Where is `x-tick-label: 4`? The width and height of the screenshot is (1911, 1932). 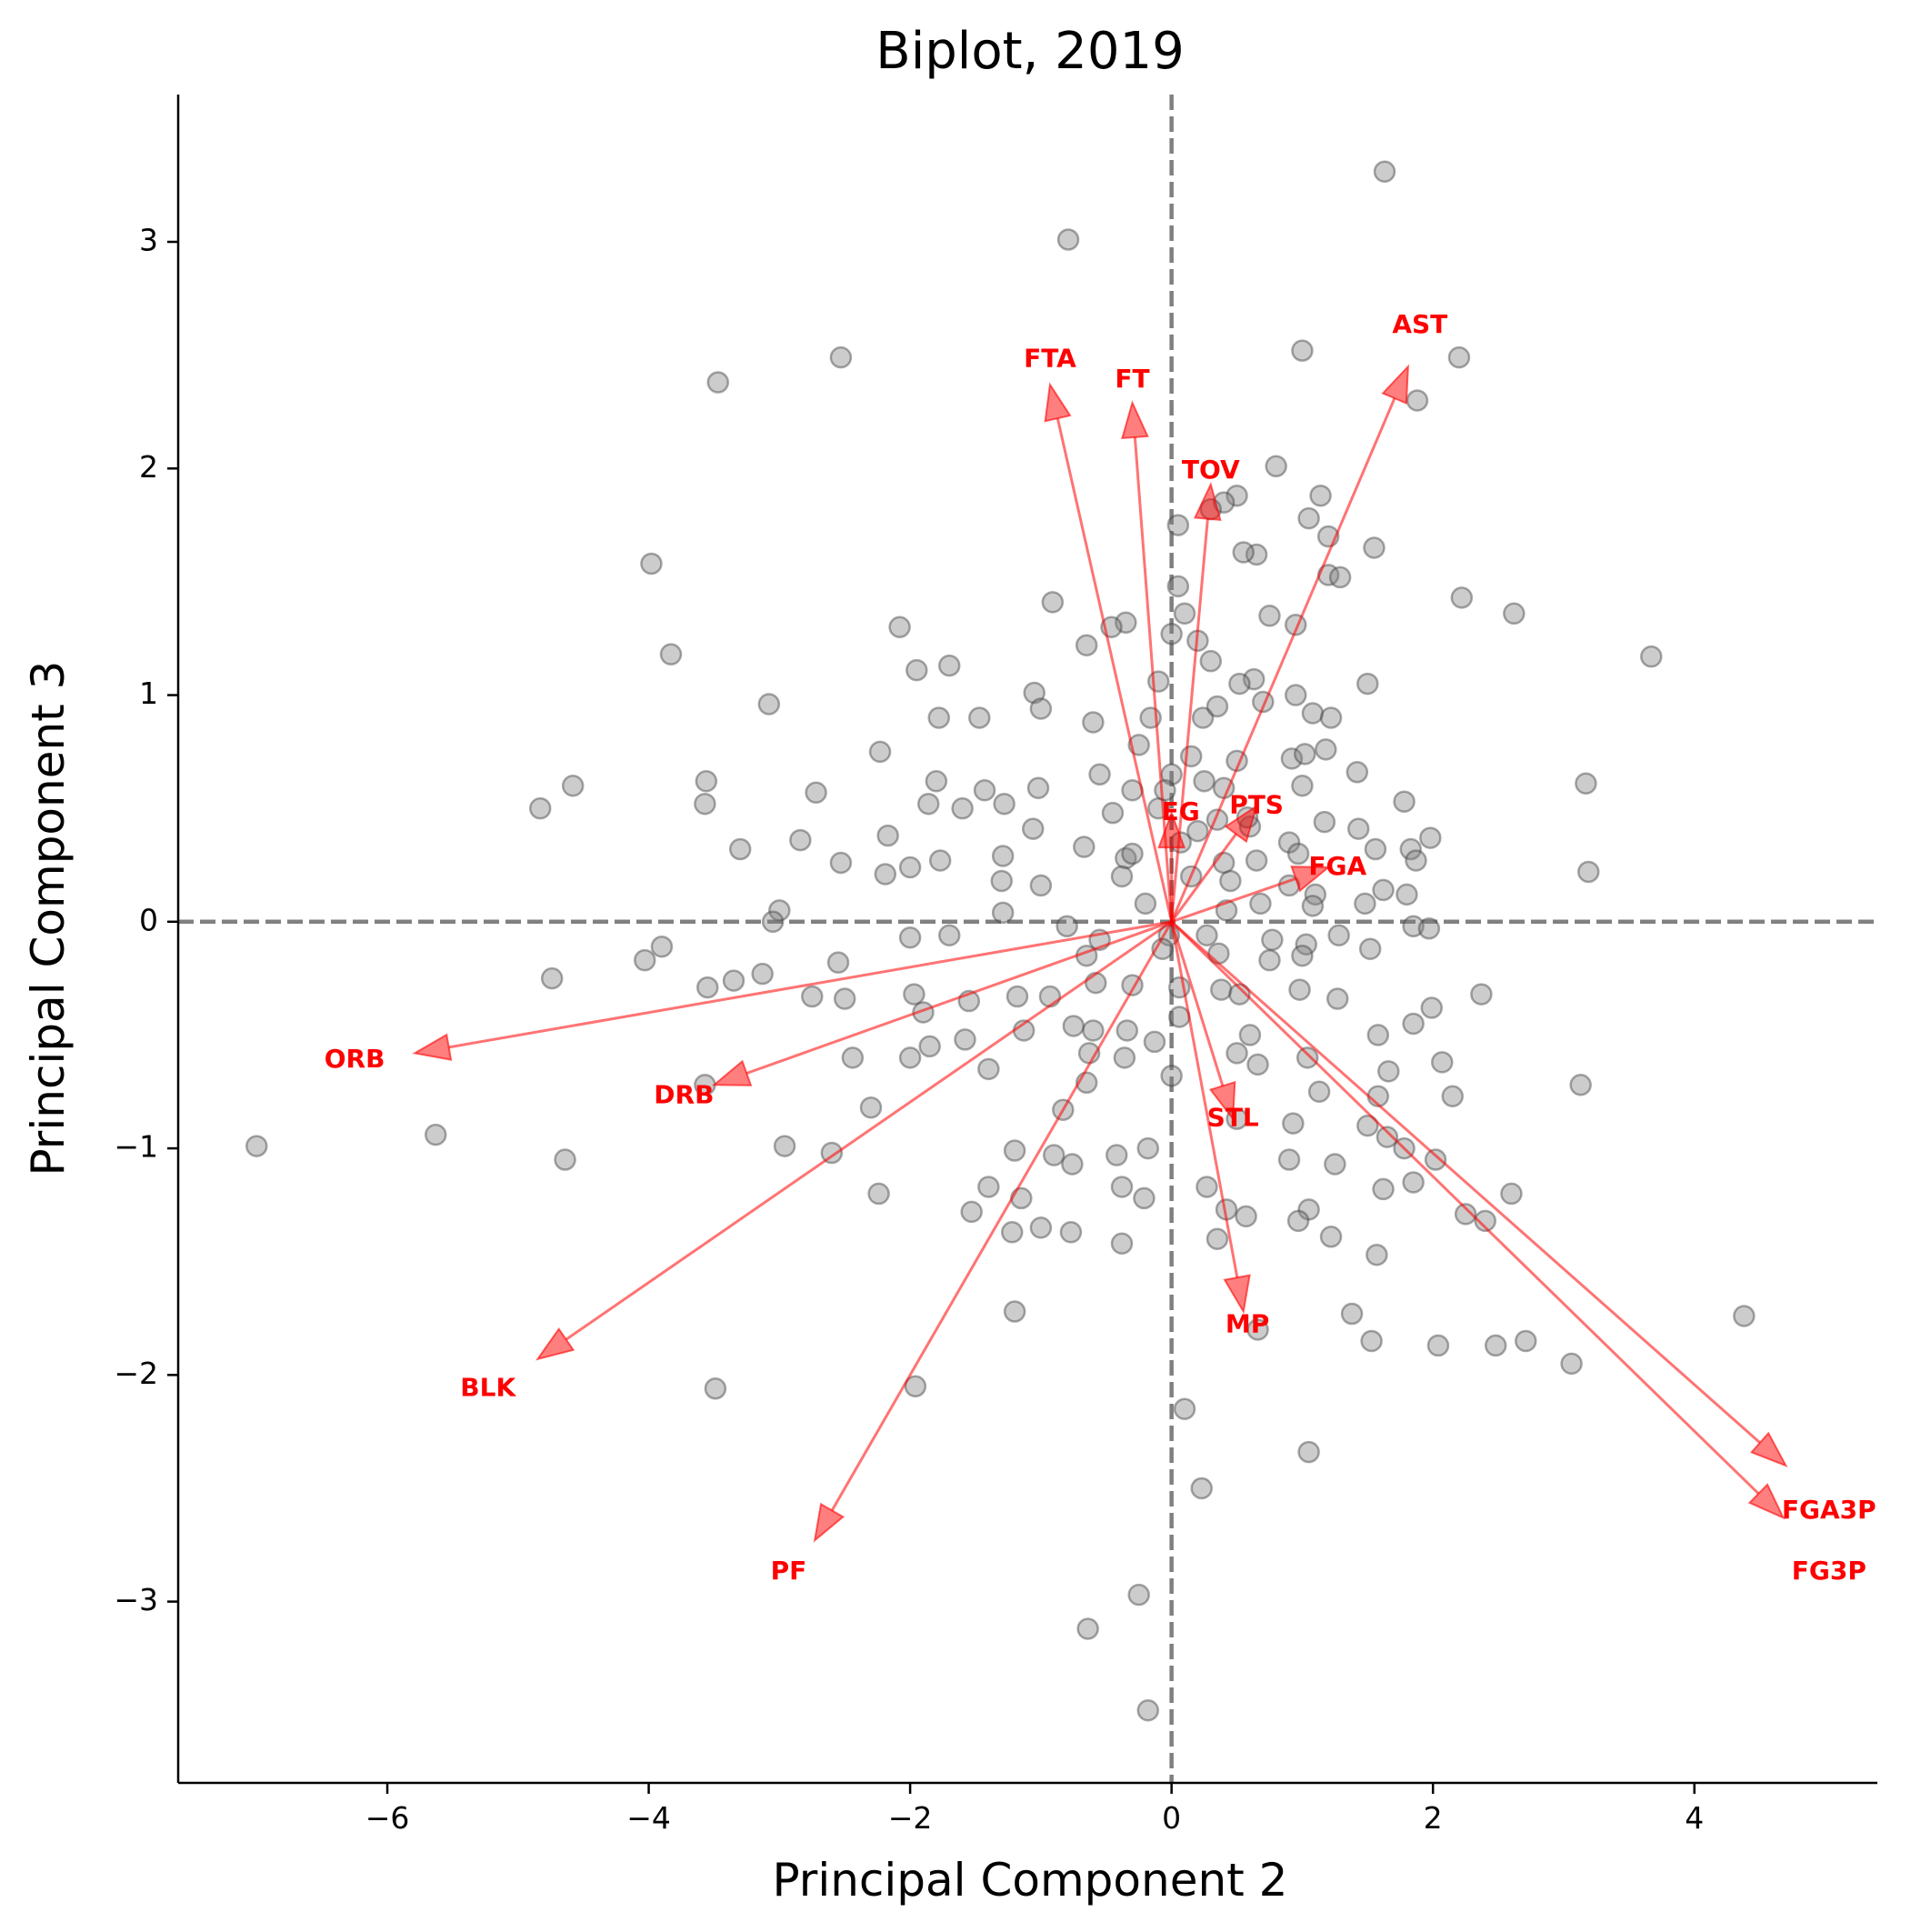 x-tick-label: 4 is located at coordinates (1694, 1818).